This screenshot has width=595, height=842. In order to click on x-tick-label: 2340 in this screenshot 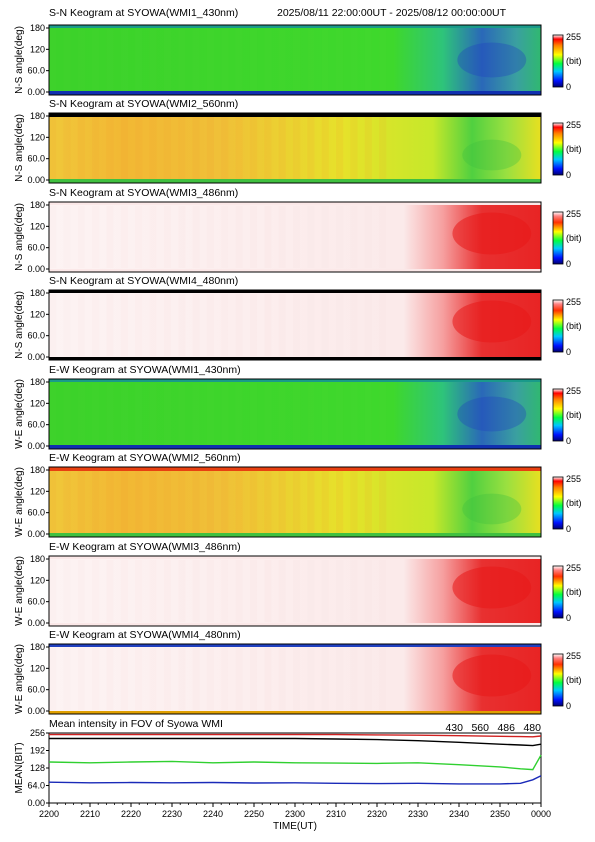, I will do `click(459, 814)`.